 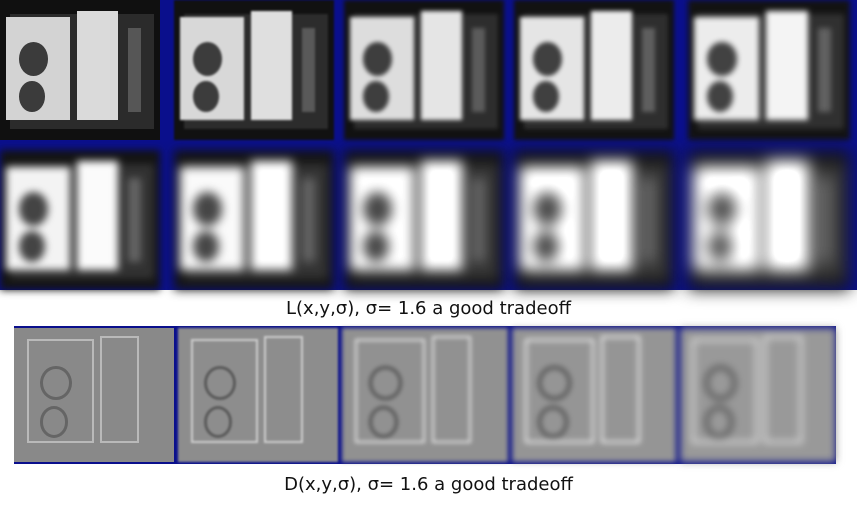 I want to click on gaussian-tile-r1-c3, so click(x=424, y=70).